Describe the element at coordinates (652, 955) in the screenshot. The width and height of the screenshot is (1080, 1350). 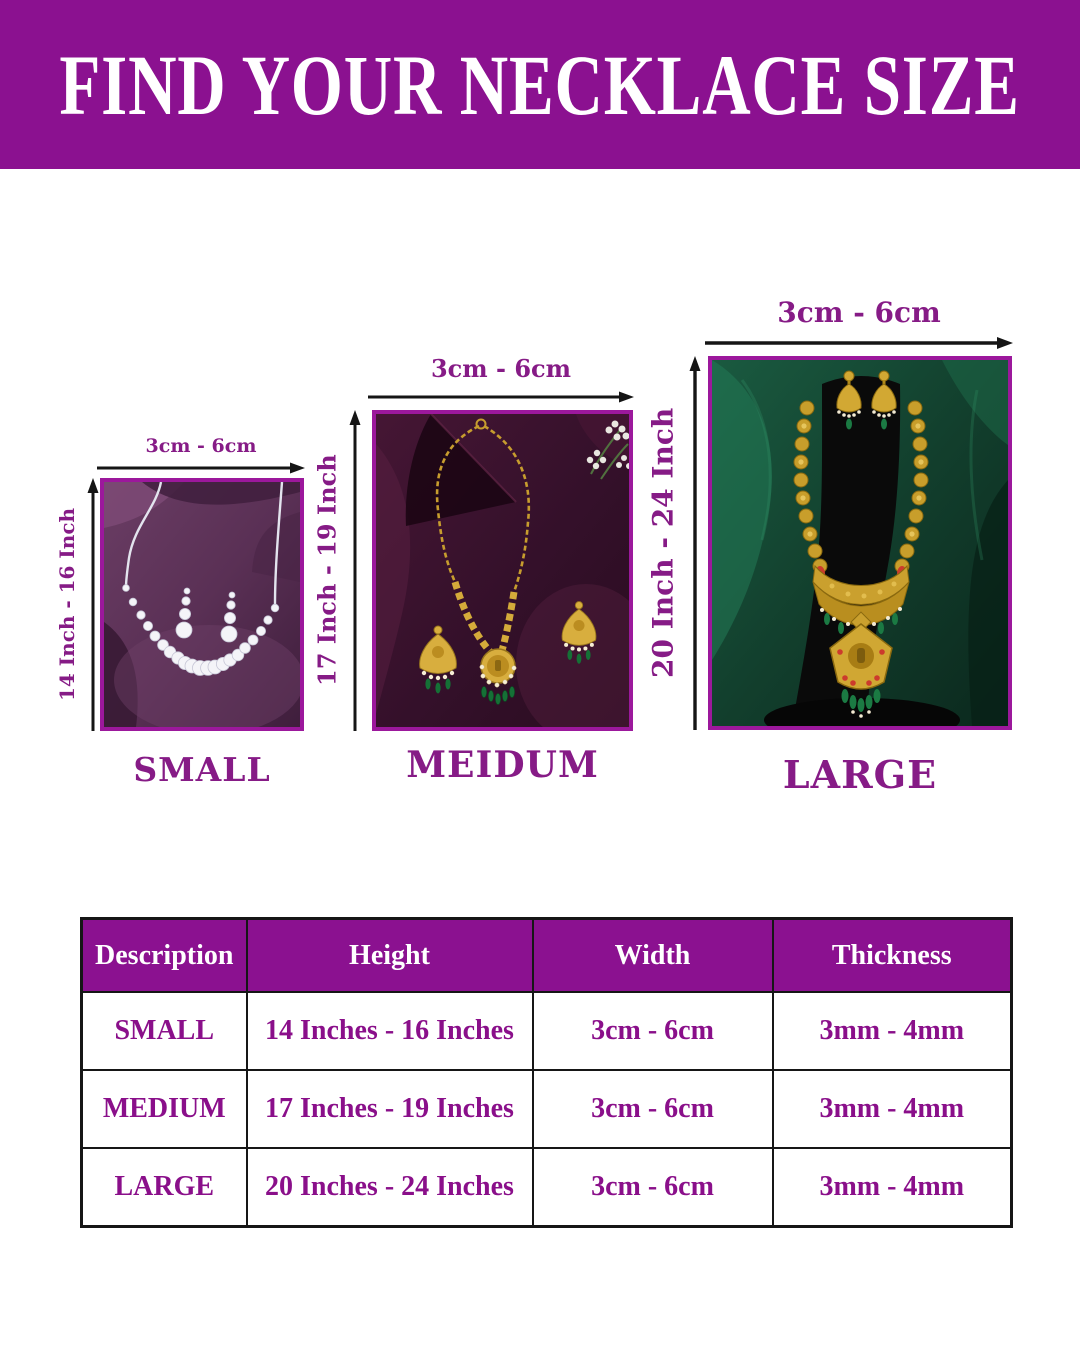
I see `col-header-width: Width` at that location.